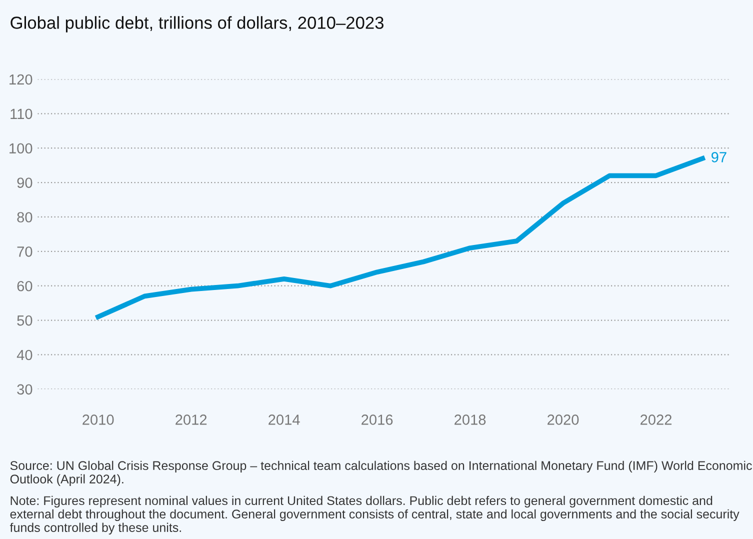 Image resolution: width=753 pixels, height=539 pixels. What do you see at coordinates (24, 217) in the screenshot?
I see `y-tick-label: 80` at bounding box center [24, 217].